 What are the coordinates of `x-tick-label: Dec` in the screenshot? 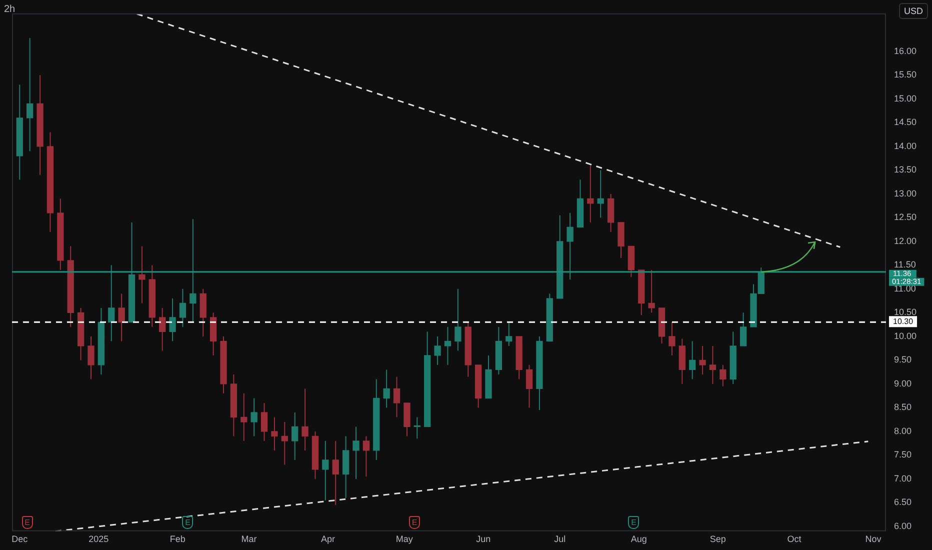 It's located at (20, 539).